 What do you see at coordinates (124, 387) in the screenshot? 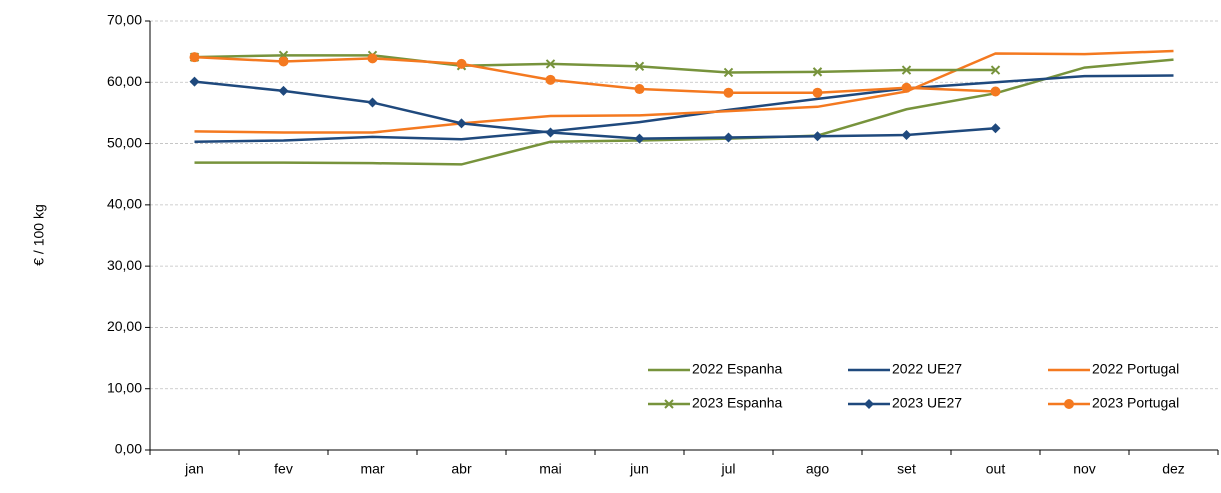
I see `y-tick-label: 10,00` at bounding box center [124, 387].